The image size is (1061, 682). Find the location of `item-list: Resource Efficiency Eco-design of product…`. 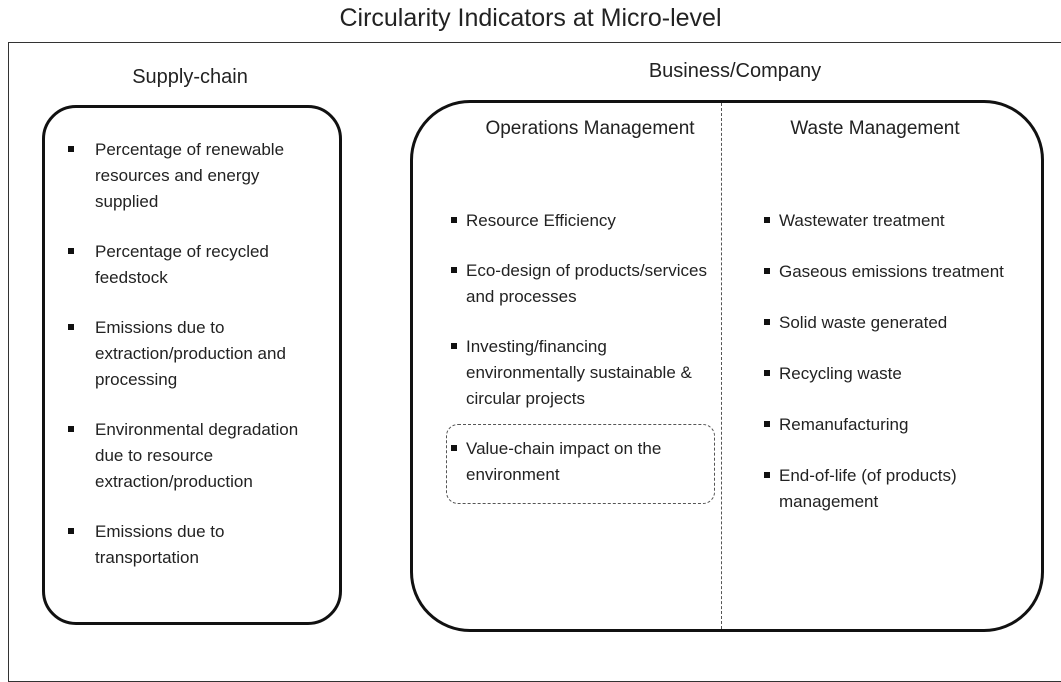

item-list: Resource Efficiency Eco-design of product… is located at coordinates (583, 360).